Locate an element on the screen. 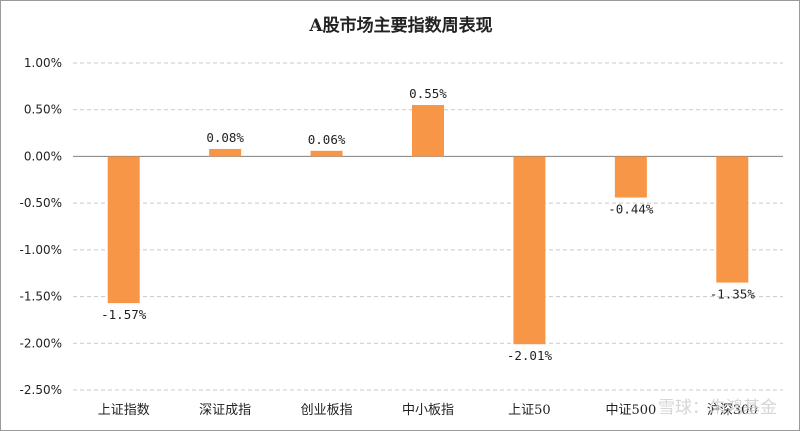  y-tick-label: 0.00% is located at coordinates (43, 156).